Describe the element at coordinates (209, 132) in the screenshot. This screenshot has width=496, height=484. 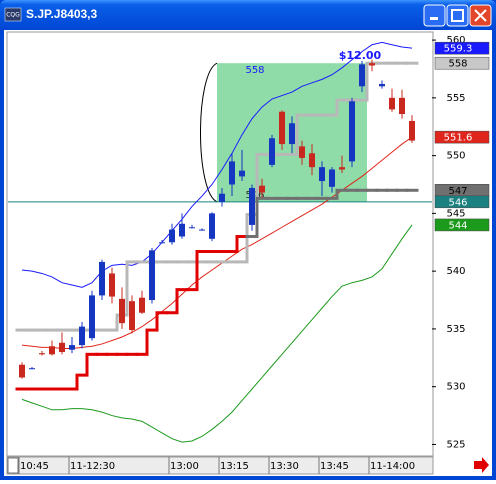
I see `ellipse-drawing` at that location.